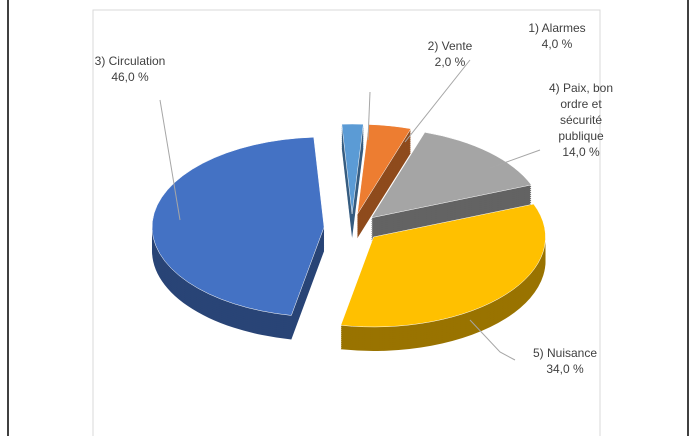 This screenshot has width=697, height=436. What do you see at coordinates (130, 69) in the screenshot?
I see `data-label: 3) Circulation 46,0 %` at bounding box center [130, 69].